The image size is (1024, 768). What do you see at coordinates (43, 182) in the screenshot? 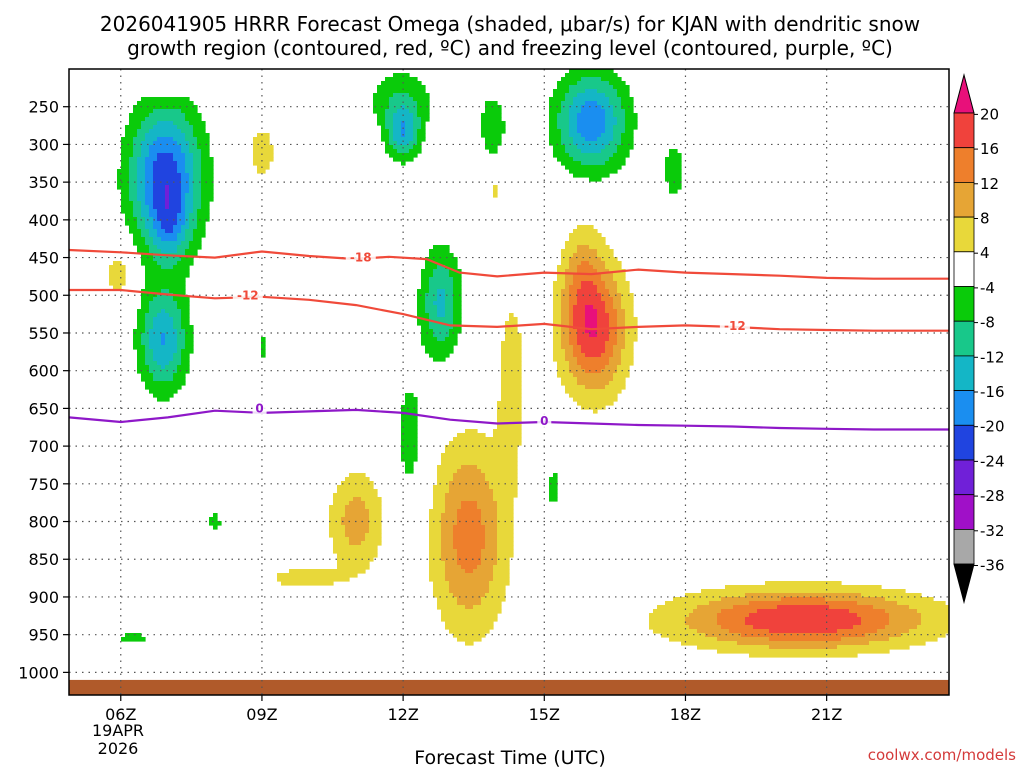
I see `y-tick-label: 350` at bounding box center [43, 182].